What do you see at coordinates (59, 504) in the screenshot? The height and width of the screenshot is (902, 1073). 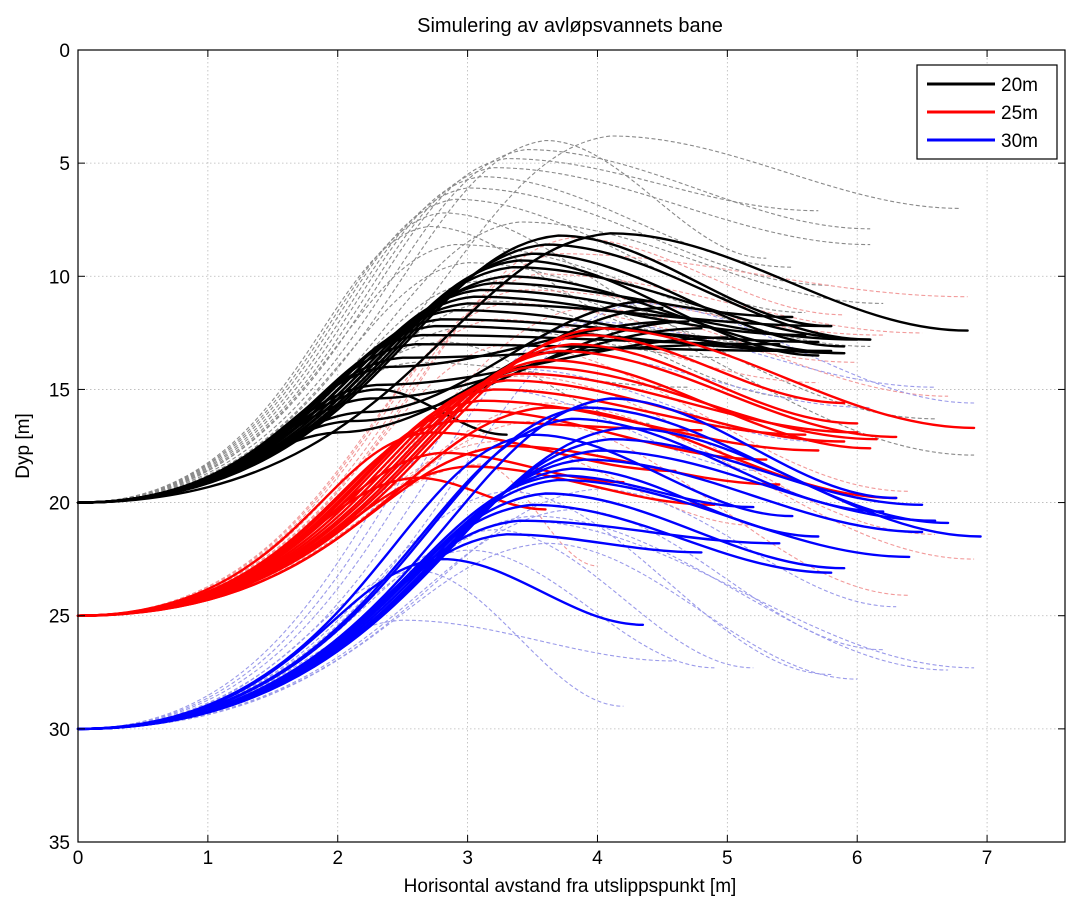 I see `y-tick-label: 20` at bounding box center [59, 504].